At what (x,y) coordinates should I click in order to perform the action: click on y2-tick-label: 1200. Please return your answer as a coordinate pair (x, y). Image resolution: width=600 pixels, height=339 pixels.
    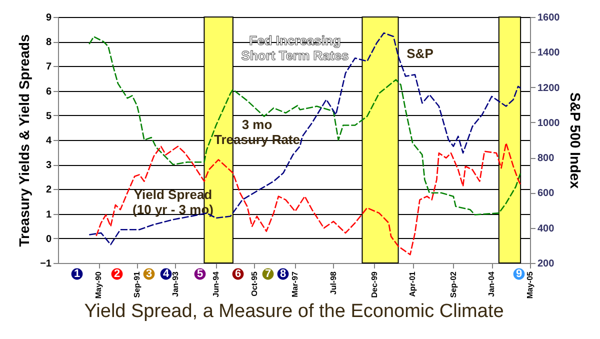
    Looking at the image, I should click on (549, 88).